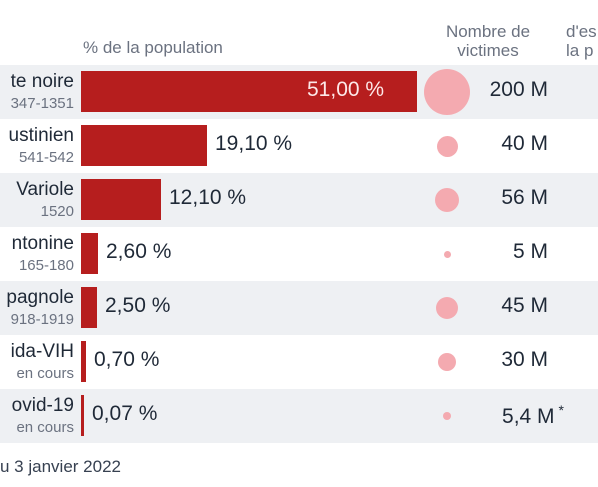 The image size is (598, 487). What do you see at coordinates (299, 200) in the screenshot?
I see `chart-row: Variole 1520 12,10 % 56 M` at bounding box center [299, 200].